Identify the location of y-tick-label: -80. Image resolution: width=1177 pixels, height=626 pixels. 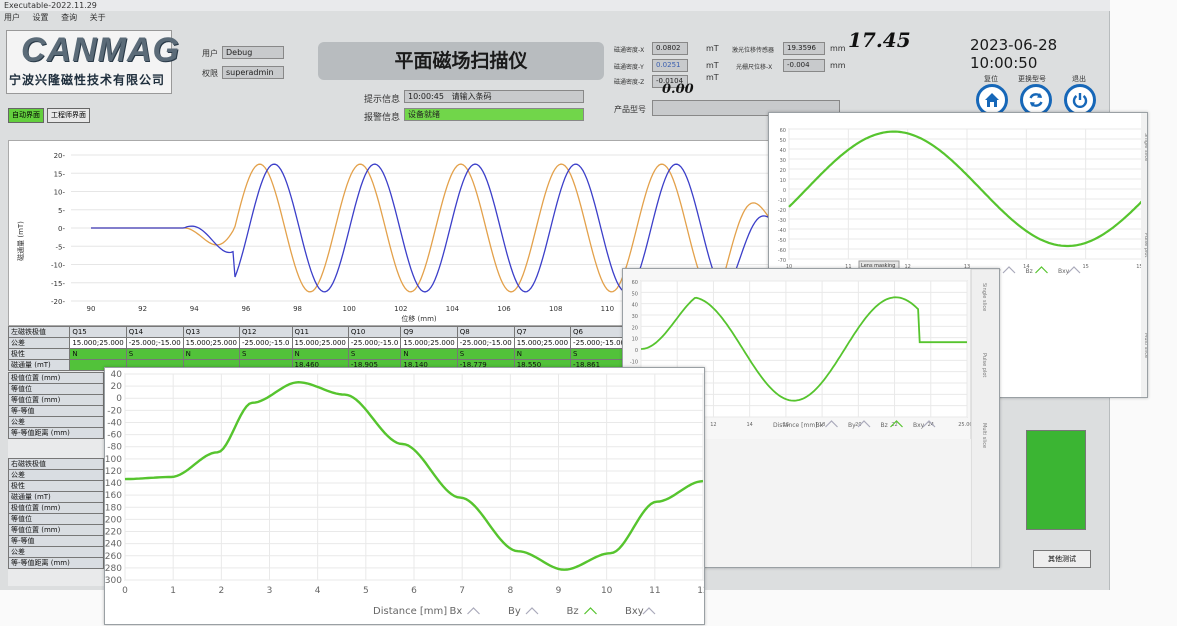
(114, 448).